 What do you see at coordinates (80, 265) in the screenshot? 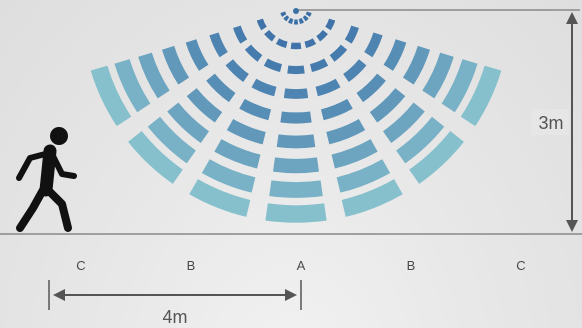
I see `zone-label-c-left: C` at bounding box center [80, 265].